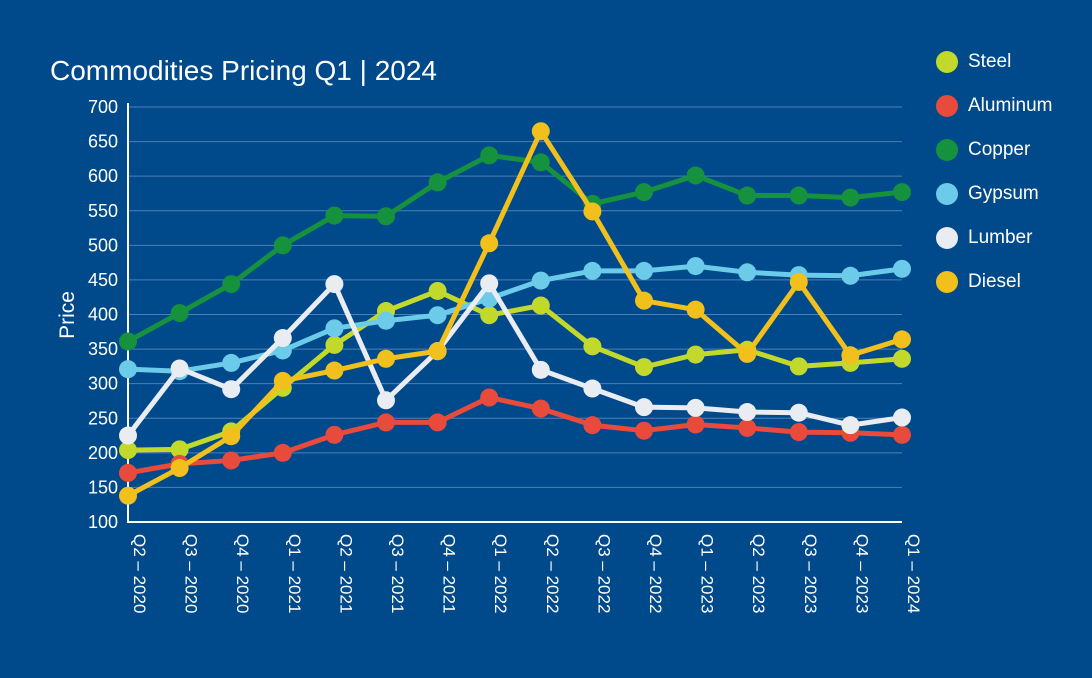  I want to click on x-tick-label: Q1 – 2021, so click(294, 573).